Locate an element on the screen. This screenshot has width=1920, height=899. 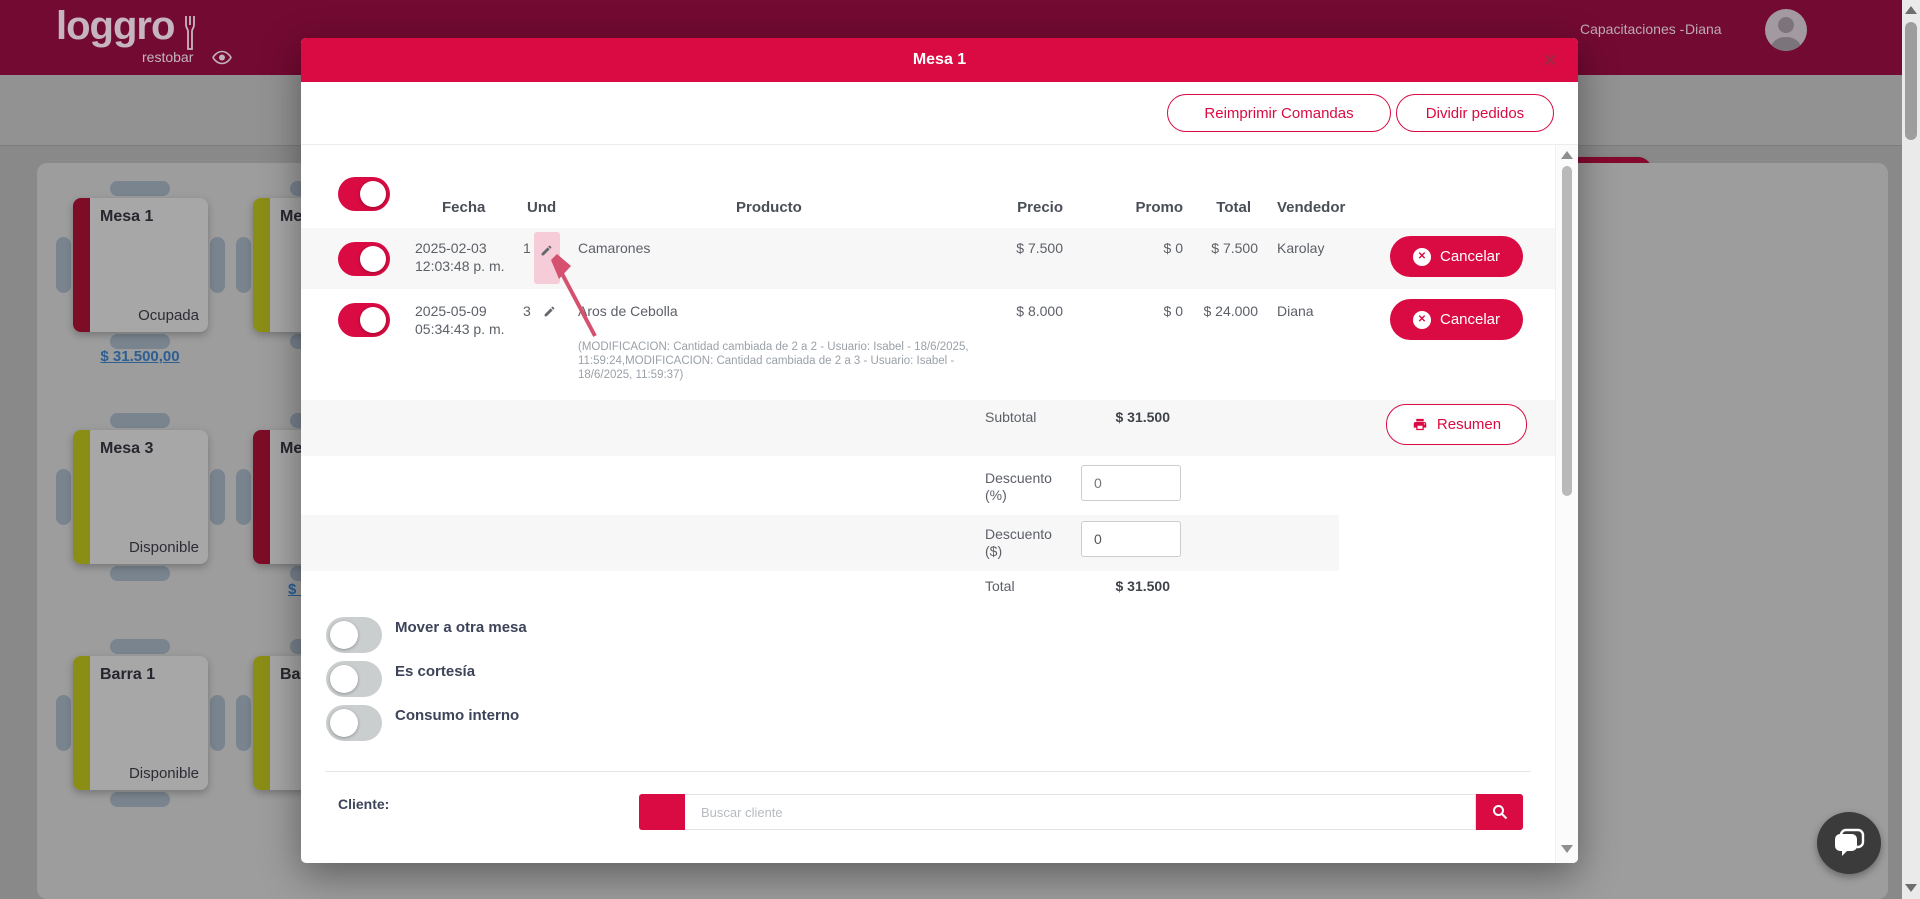
modal-header: Mesa 1 ✕ is located at coordinates (939, 60).